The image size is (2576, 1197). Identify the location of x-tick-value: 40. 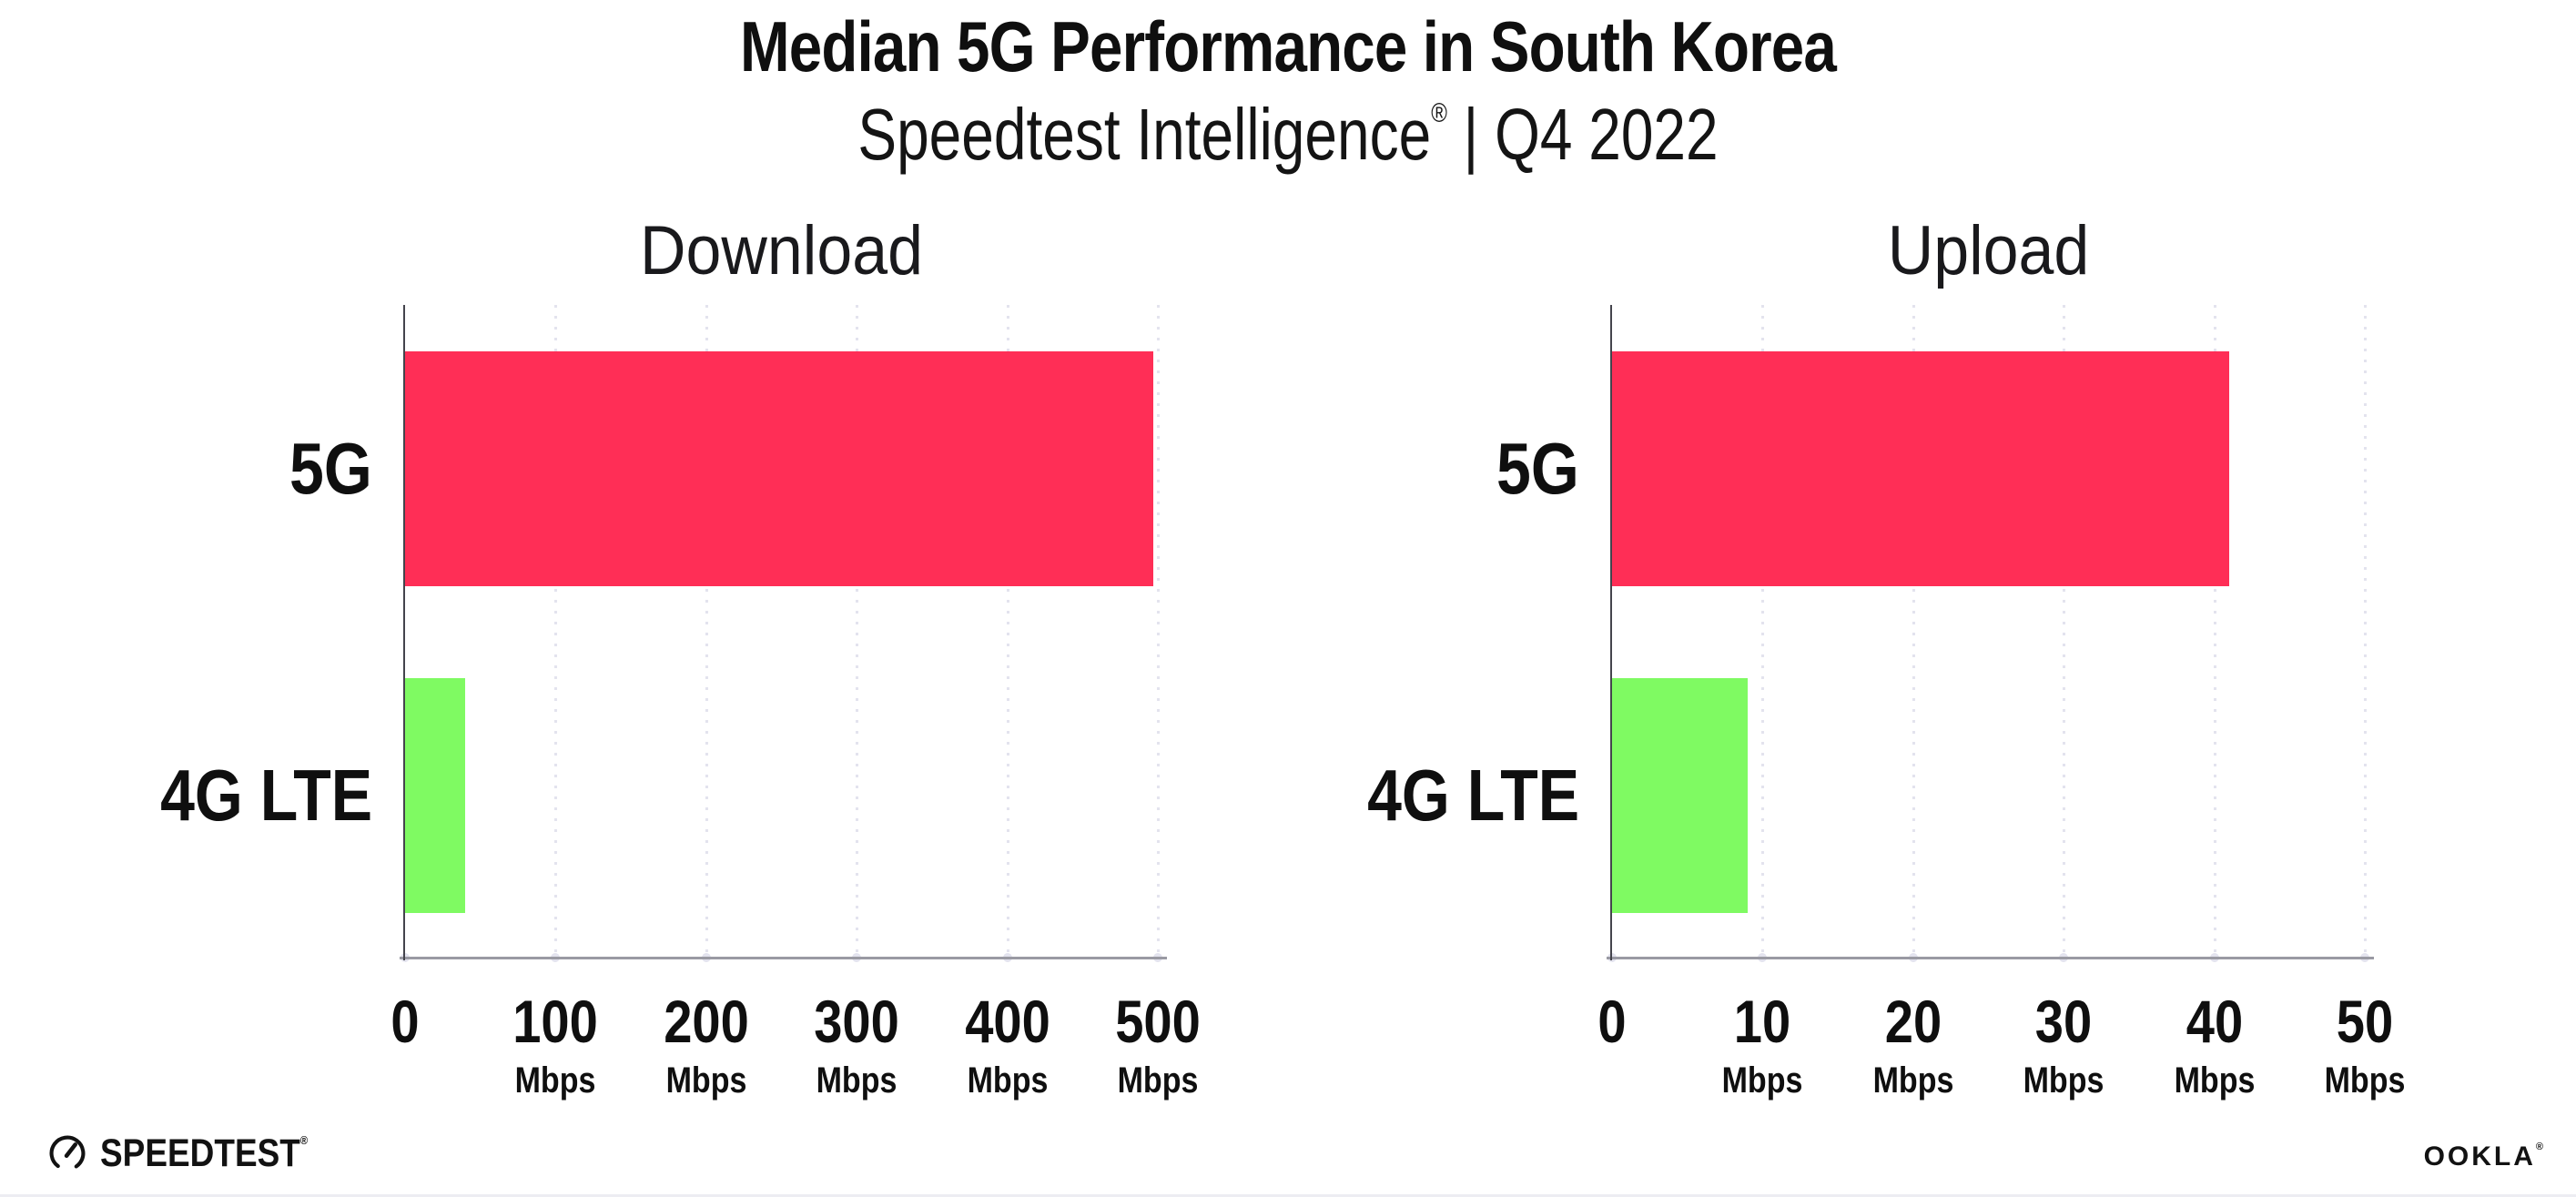
(2214, 1021).